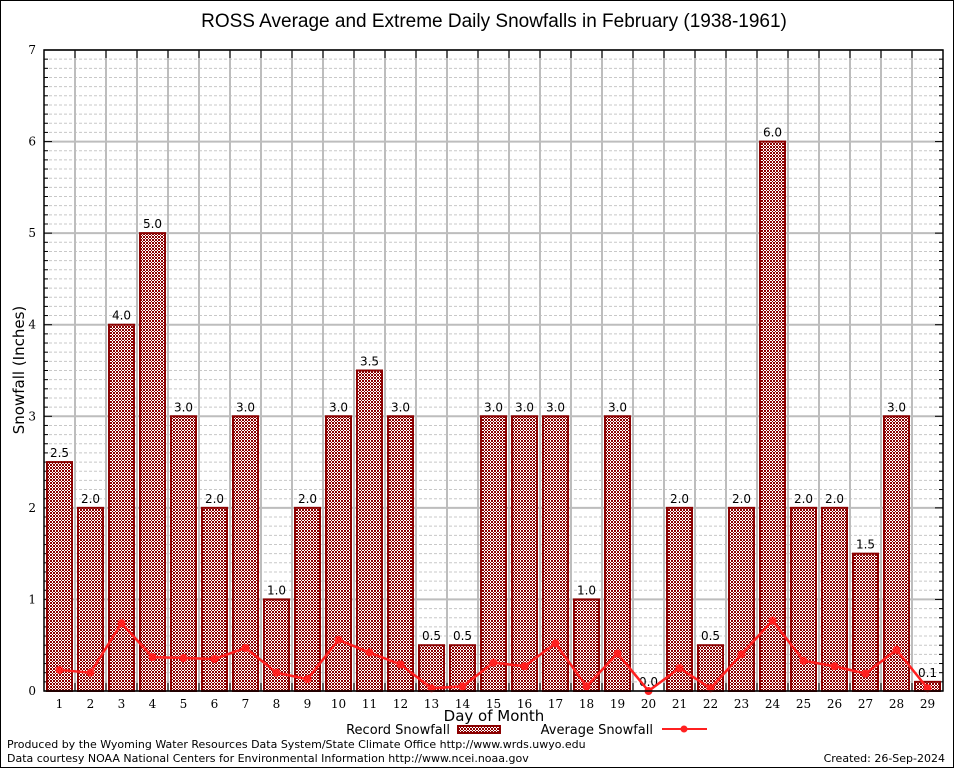 The height and width of the screenshot is (768, 954). I want to click on footer-created-date: Created: 26-Sep-2024, so click(884, 758).